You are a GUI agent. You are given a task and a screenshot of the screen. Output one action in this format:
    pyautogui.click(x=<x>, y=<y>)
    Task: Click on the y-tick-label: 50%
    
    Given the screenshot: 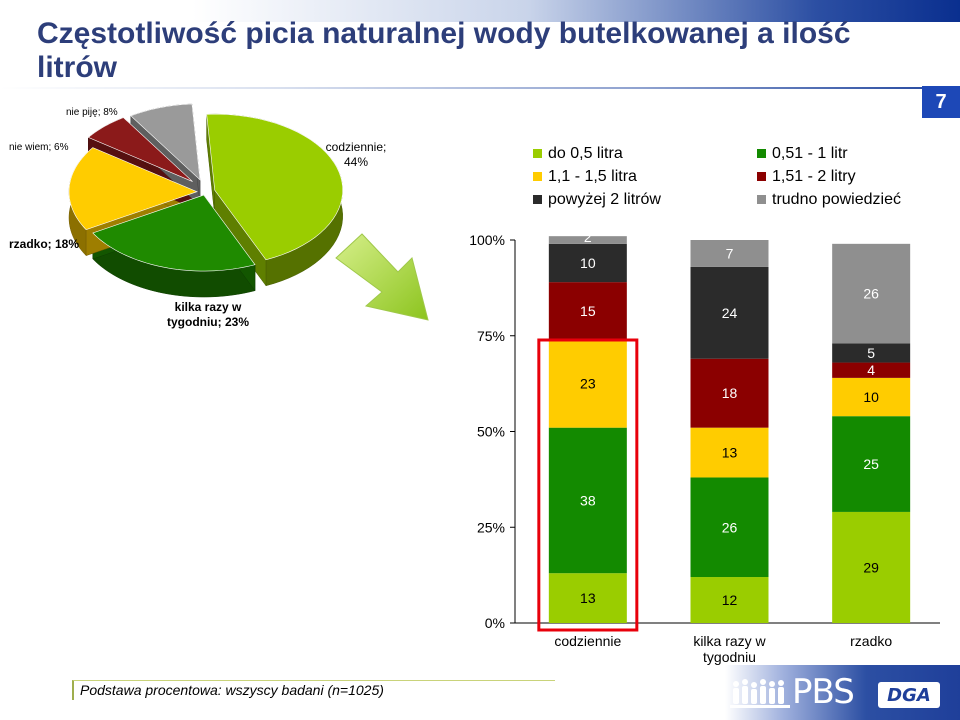 What is the action you would take?
    pyautogui.click(x=491, y=432)
    